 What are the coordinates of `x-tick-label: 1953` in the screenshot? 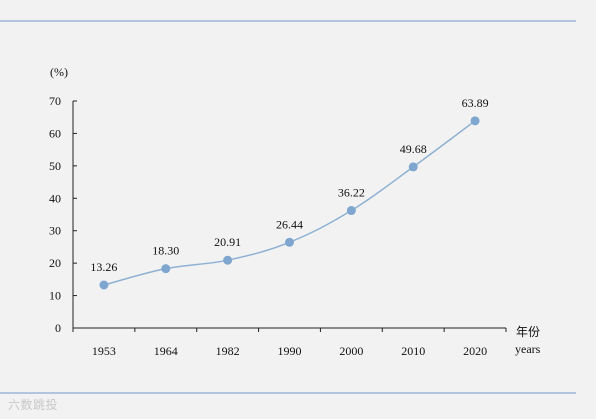 It's located at (104, 351).